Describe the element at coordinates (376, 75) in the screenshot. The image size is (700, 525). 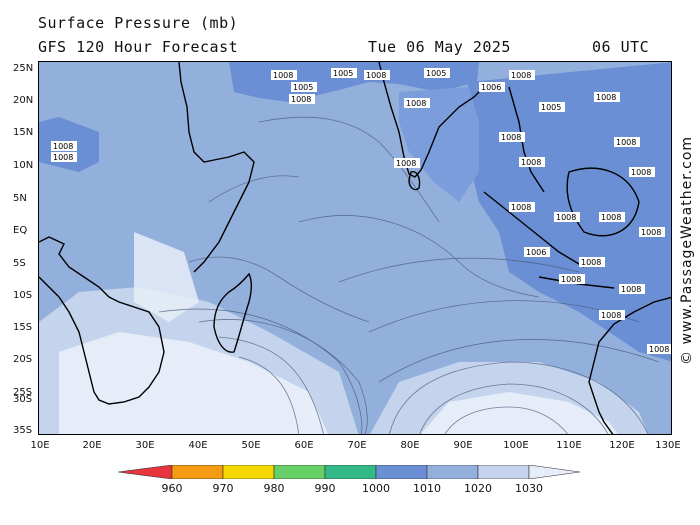
I see `isobar-label-1008-c: 1008` at that location.